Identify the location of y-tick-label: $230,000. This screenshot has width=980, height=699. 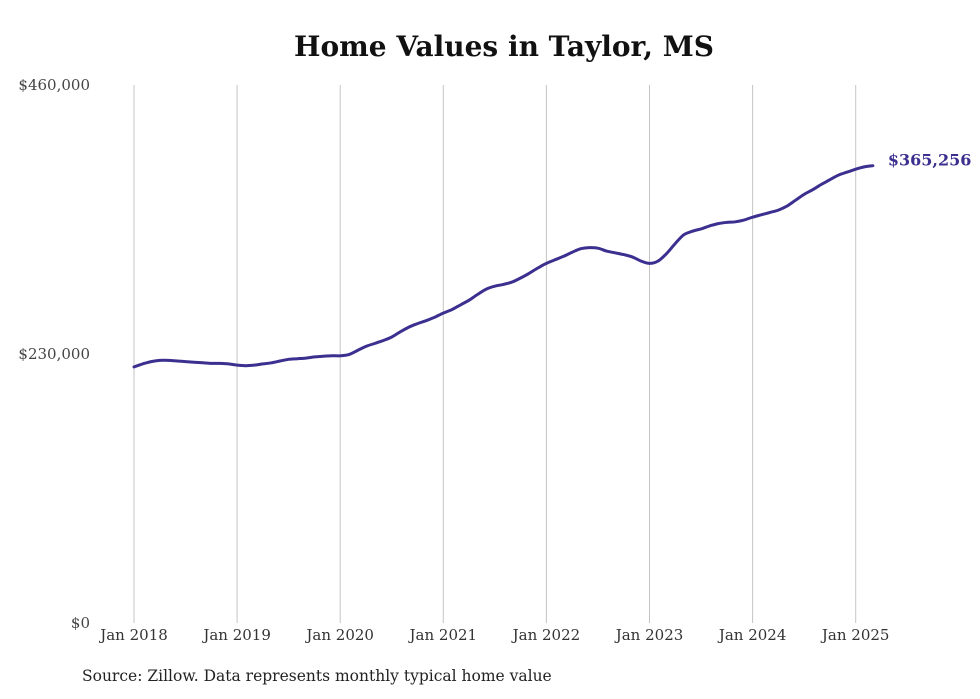
(54, 354).